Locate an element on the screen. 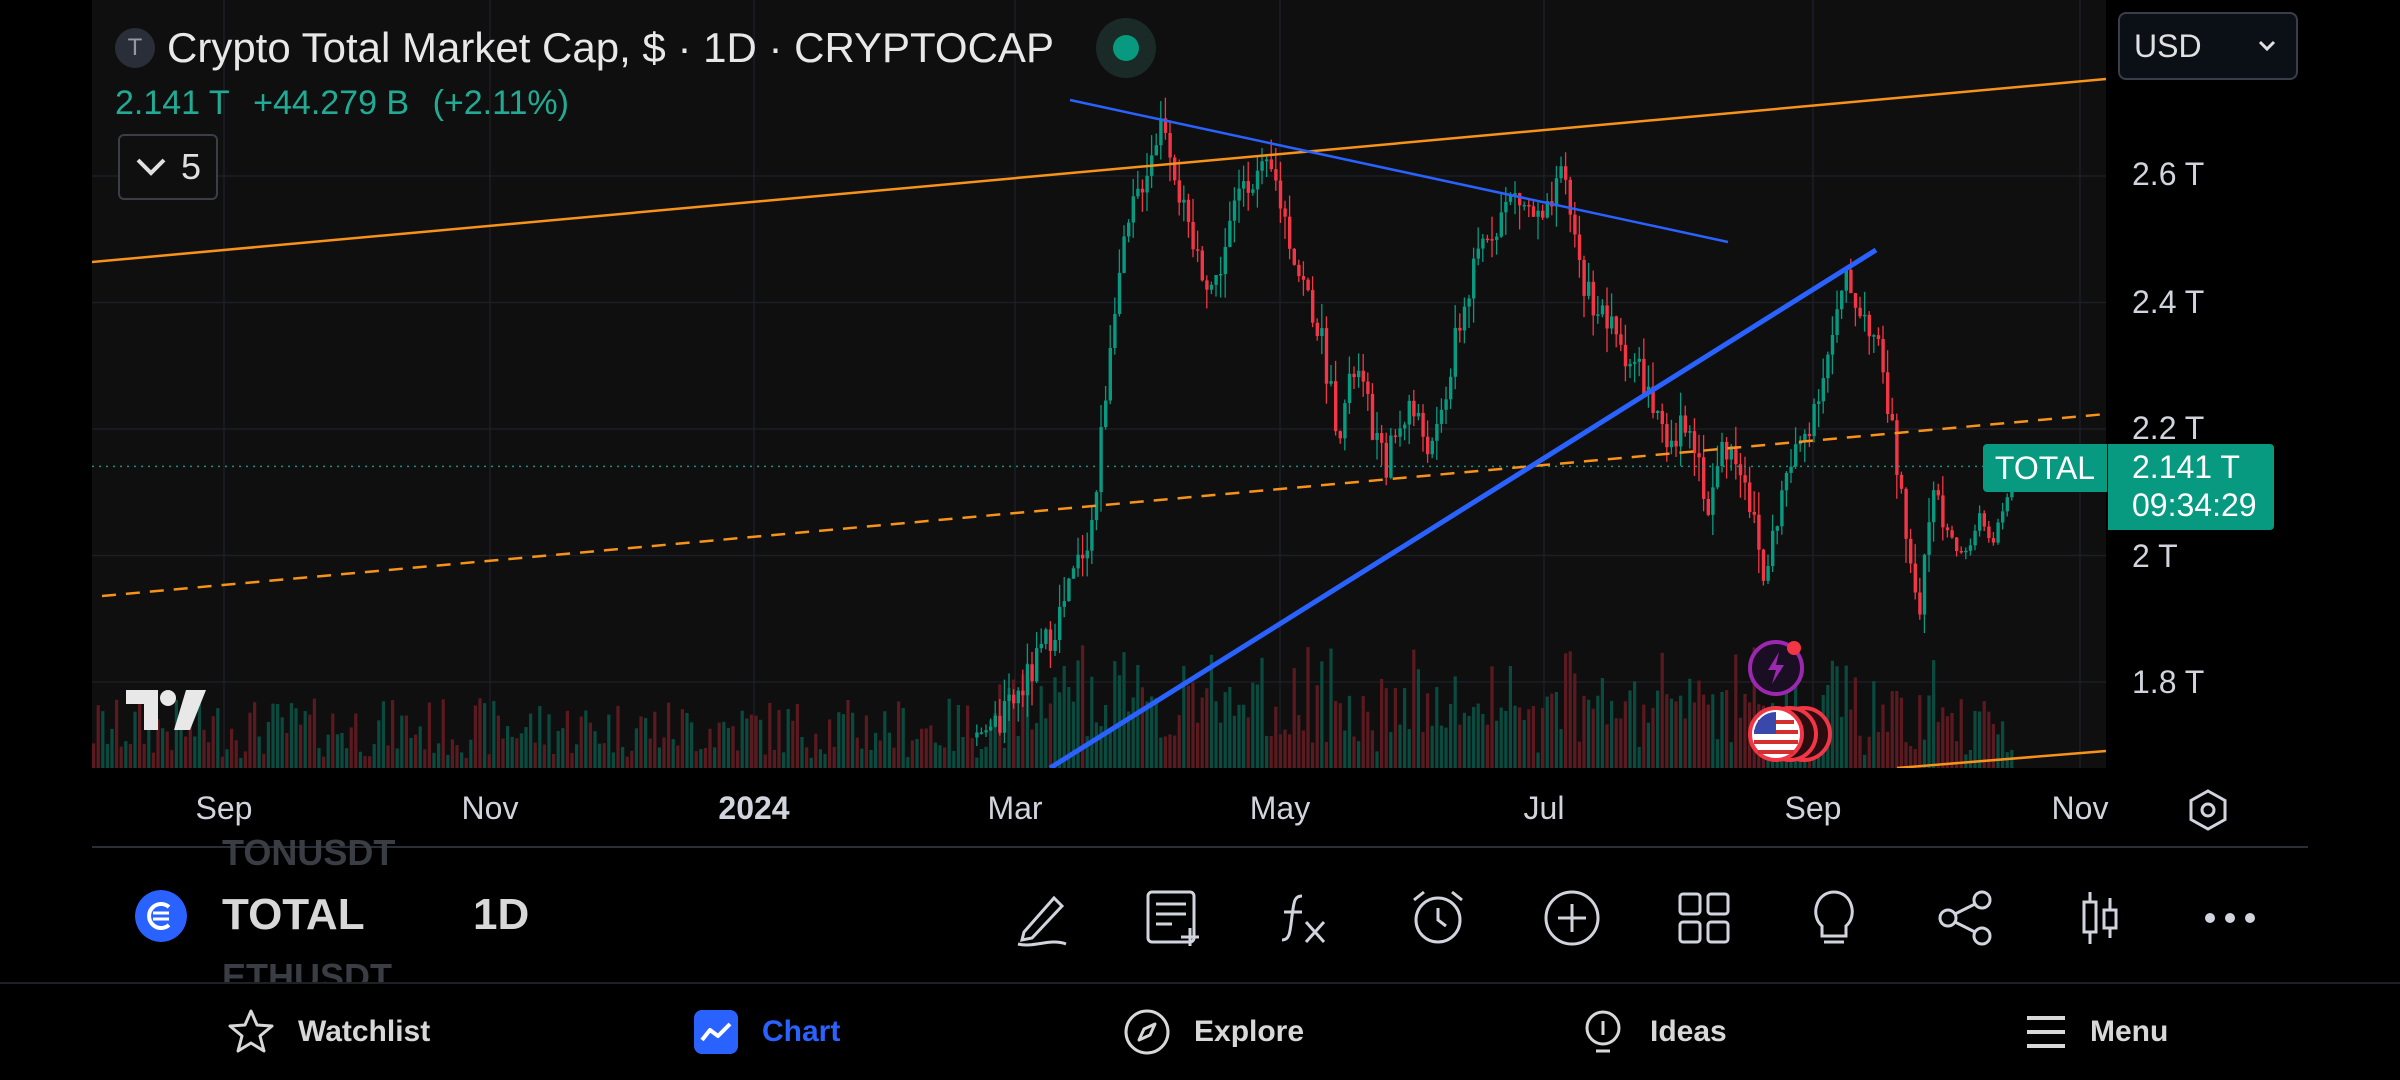 The width and height of the screenshot is (2400, 1080). nav-explore: Explore is located at coordinates (1213, 1032).